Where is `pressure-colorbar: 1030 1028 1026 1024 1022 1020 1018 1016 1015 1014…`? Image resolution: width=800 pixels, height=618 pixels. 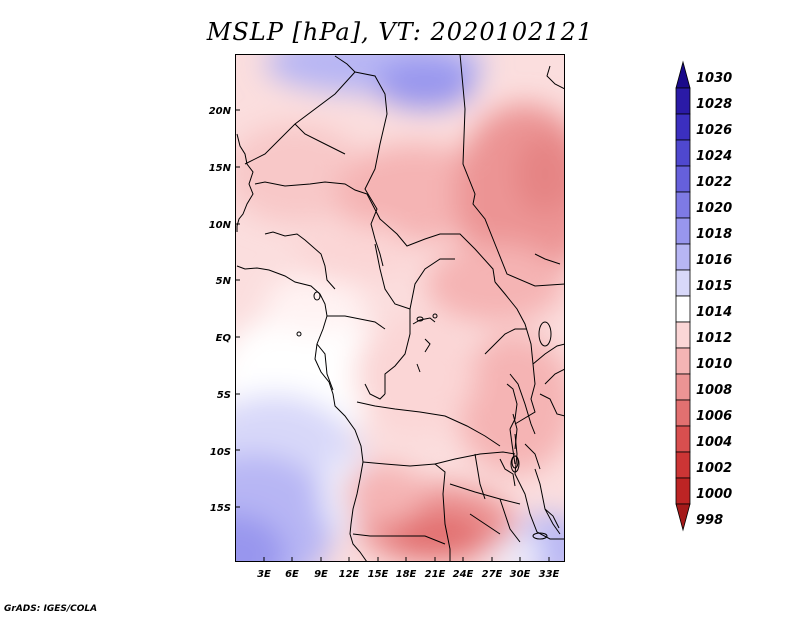
pressure-colorbar: 1030 1028 1026 1024 1022 1020 1018 1016 1015 1014… is located at coordinates (703, 296).